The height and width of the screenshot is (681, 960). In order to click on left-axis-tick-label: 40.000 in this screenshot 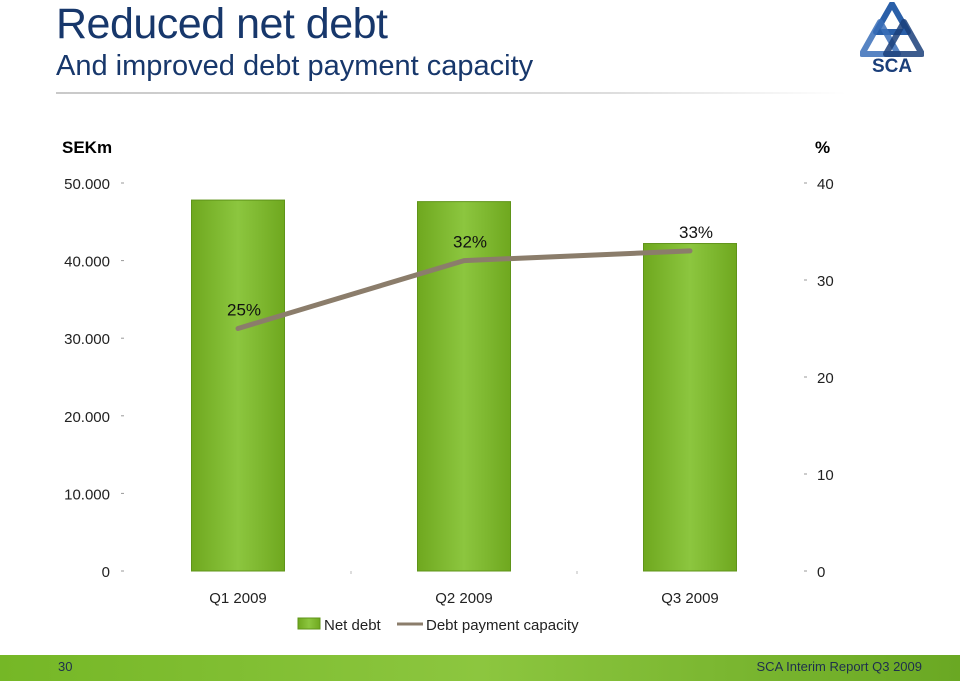, I will do `click(87, 262)`.